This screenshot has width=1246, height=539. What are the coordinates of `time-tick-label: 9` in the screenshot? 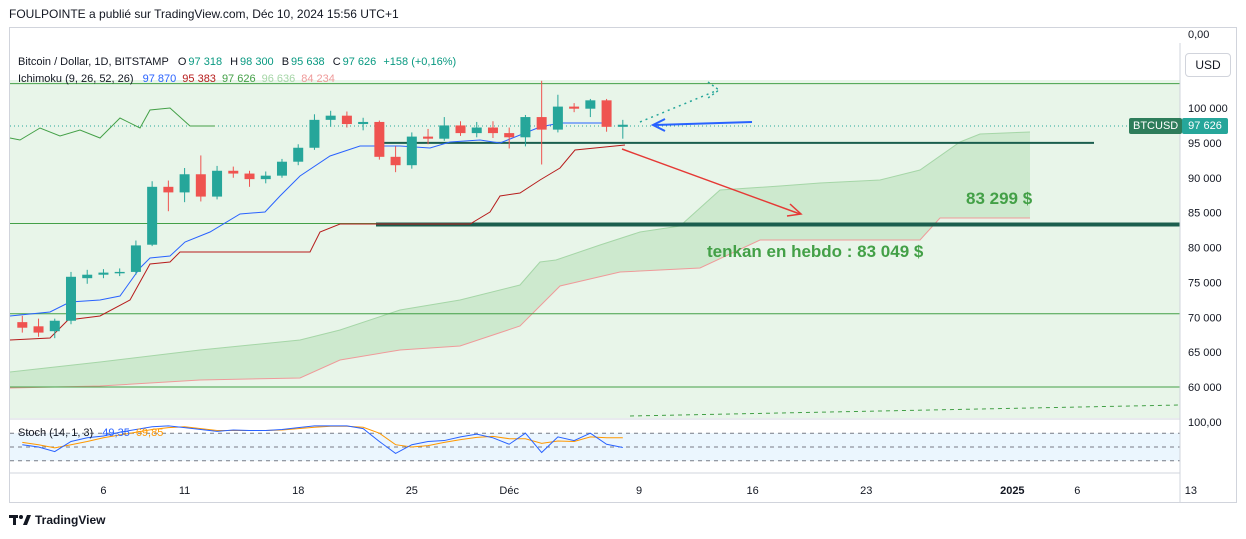 It's located at (639, 491).